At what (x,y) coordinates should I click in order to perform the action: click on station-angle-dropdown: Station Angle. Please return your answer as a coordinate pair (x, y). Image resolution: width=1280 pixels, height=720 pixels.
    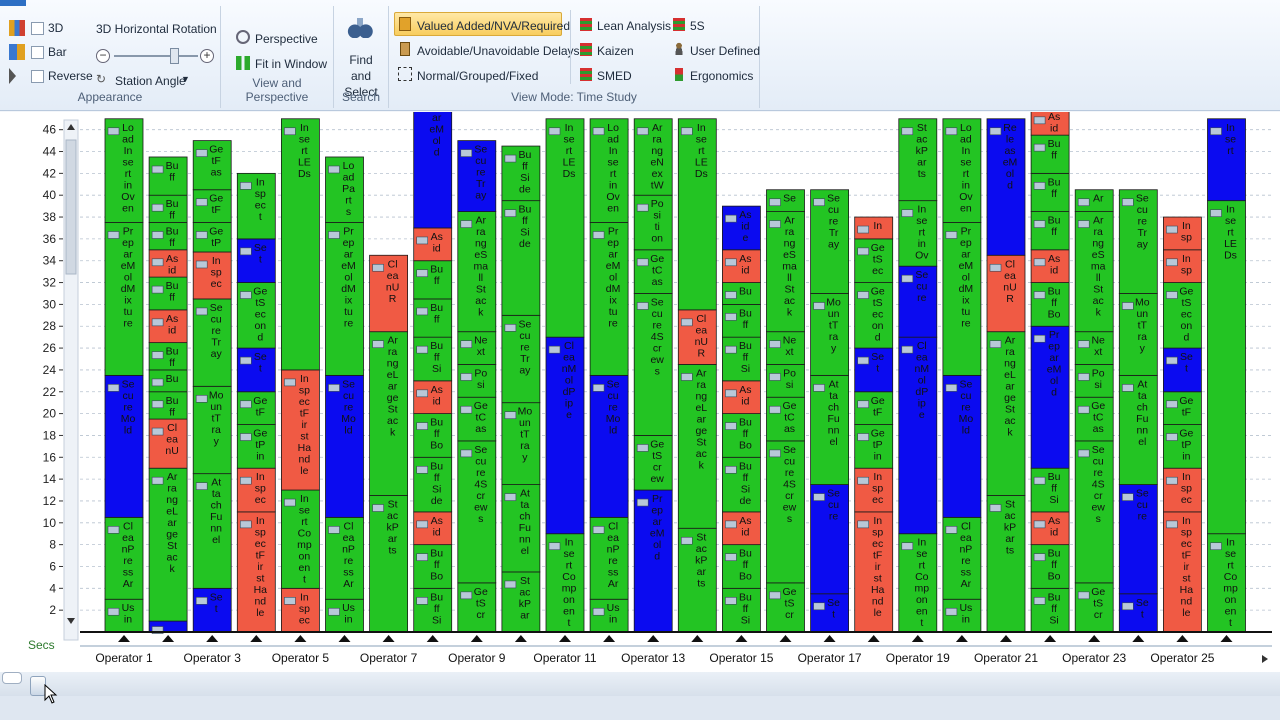
    Looking at the image, I should click on (150, 81).